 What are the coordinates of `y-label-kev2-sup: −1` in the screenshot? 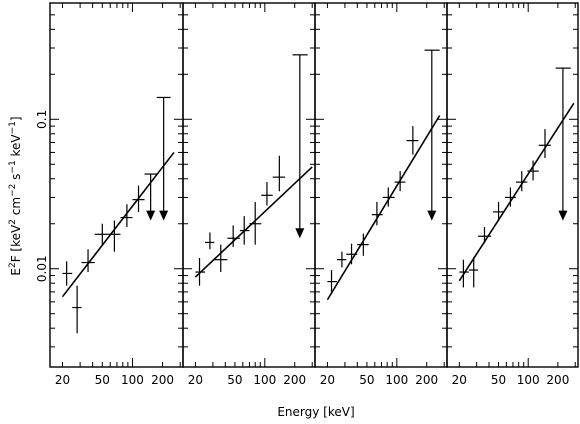 It's located at (13, 127).